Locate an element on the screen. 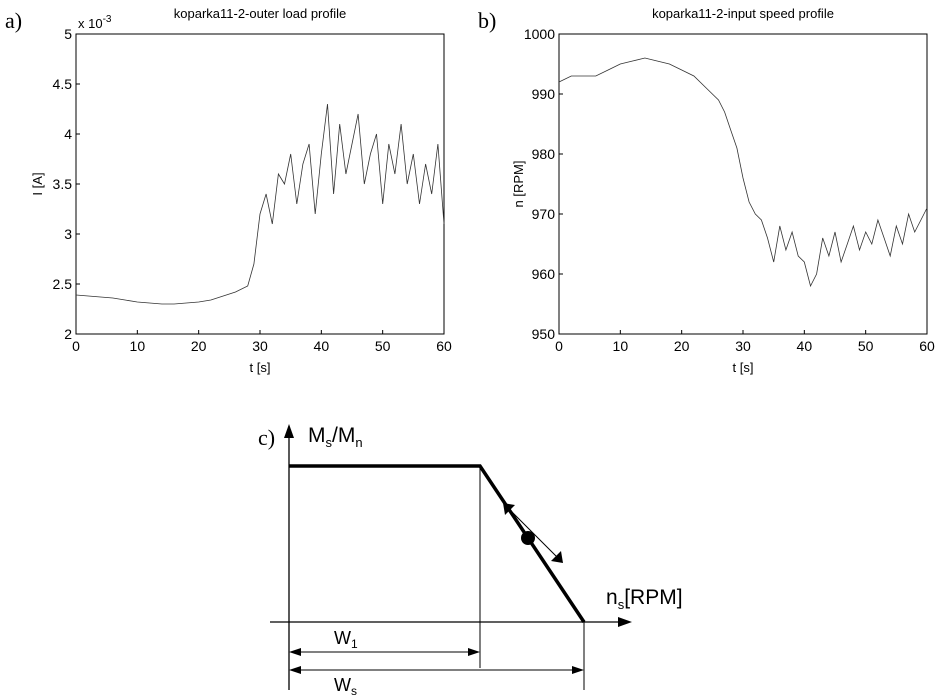 Image resolution: width=941 pixels, height=698 pixels. chart-b-ytick-label: 960 is located at coordinates (544, 274).